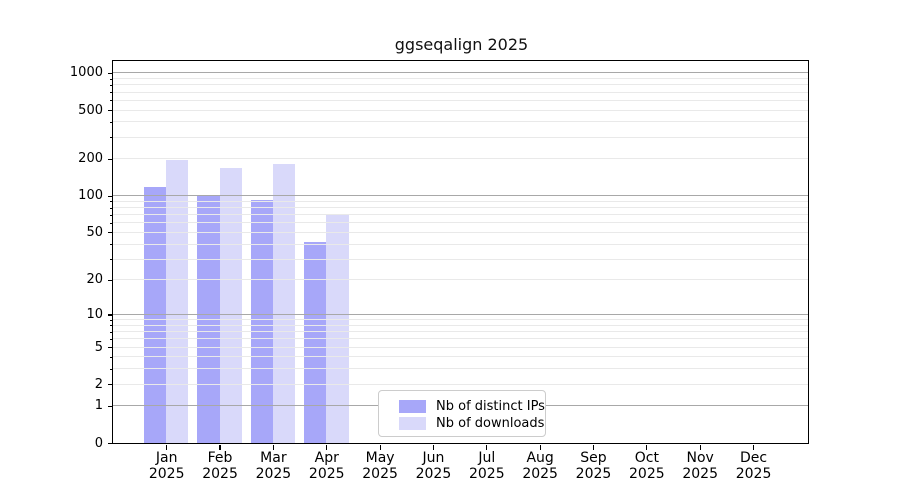 This screenshot has width=900, height=500. I want to click on y-tick-label-20: 20, so click(94, 280).